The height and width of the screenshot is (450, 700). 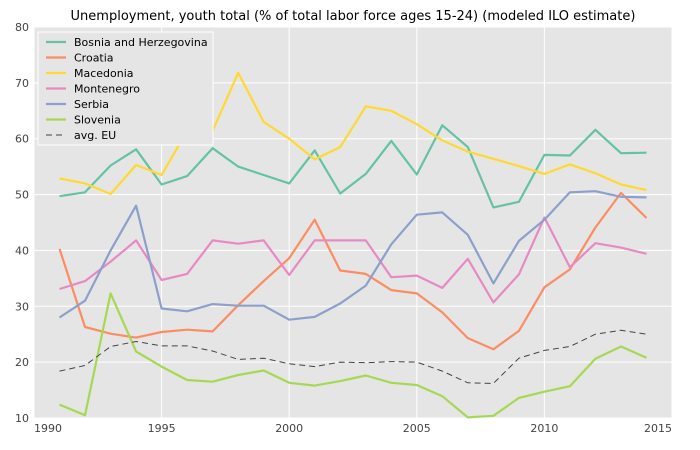 I want to click on x-tick-label: 2000, so click(x=289, y=428).